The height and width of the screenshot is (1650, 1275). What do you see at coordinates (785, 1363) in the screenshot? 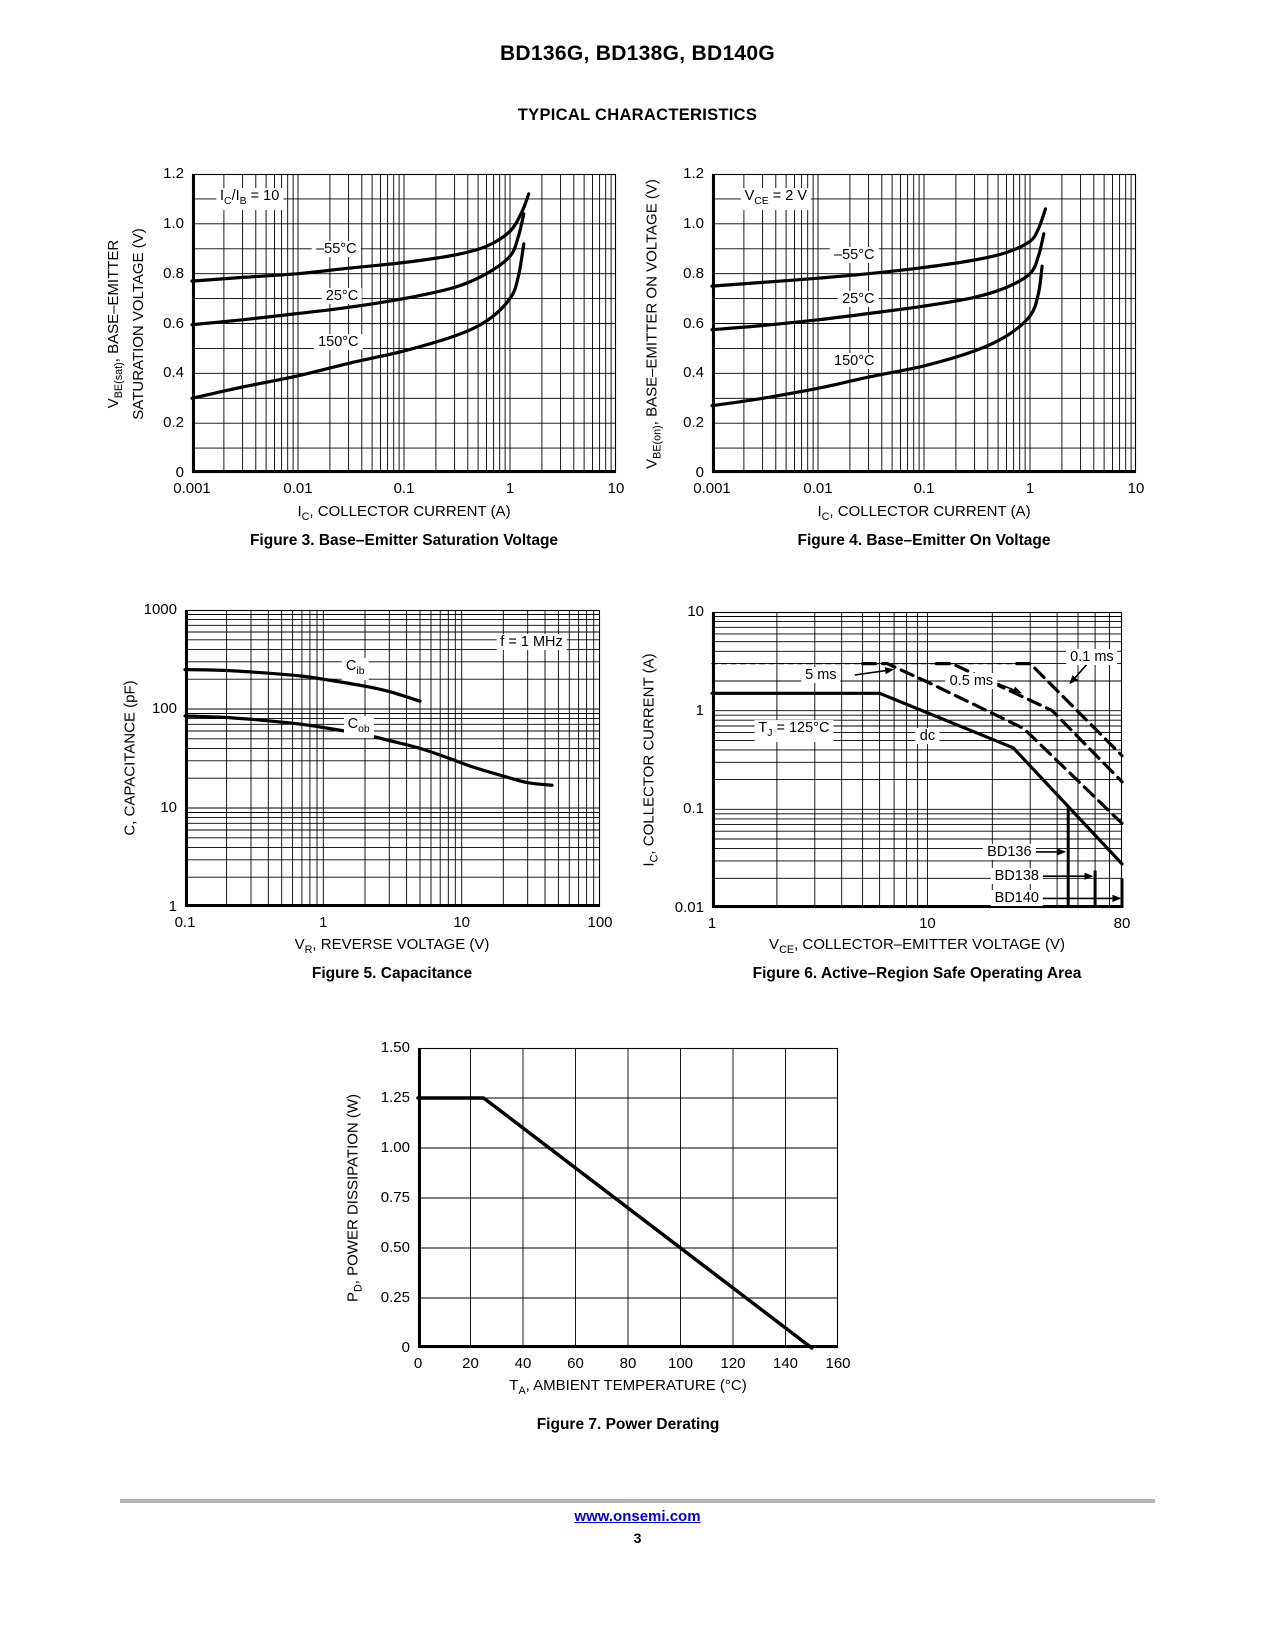
I see `x-tick-label: 140` at bounding box center [785, 1363].